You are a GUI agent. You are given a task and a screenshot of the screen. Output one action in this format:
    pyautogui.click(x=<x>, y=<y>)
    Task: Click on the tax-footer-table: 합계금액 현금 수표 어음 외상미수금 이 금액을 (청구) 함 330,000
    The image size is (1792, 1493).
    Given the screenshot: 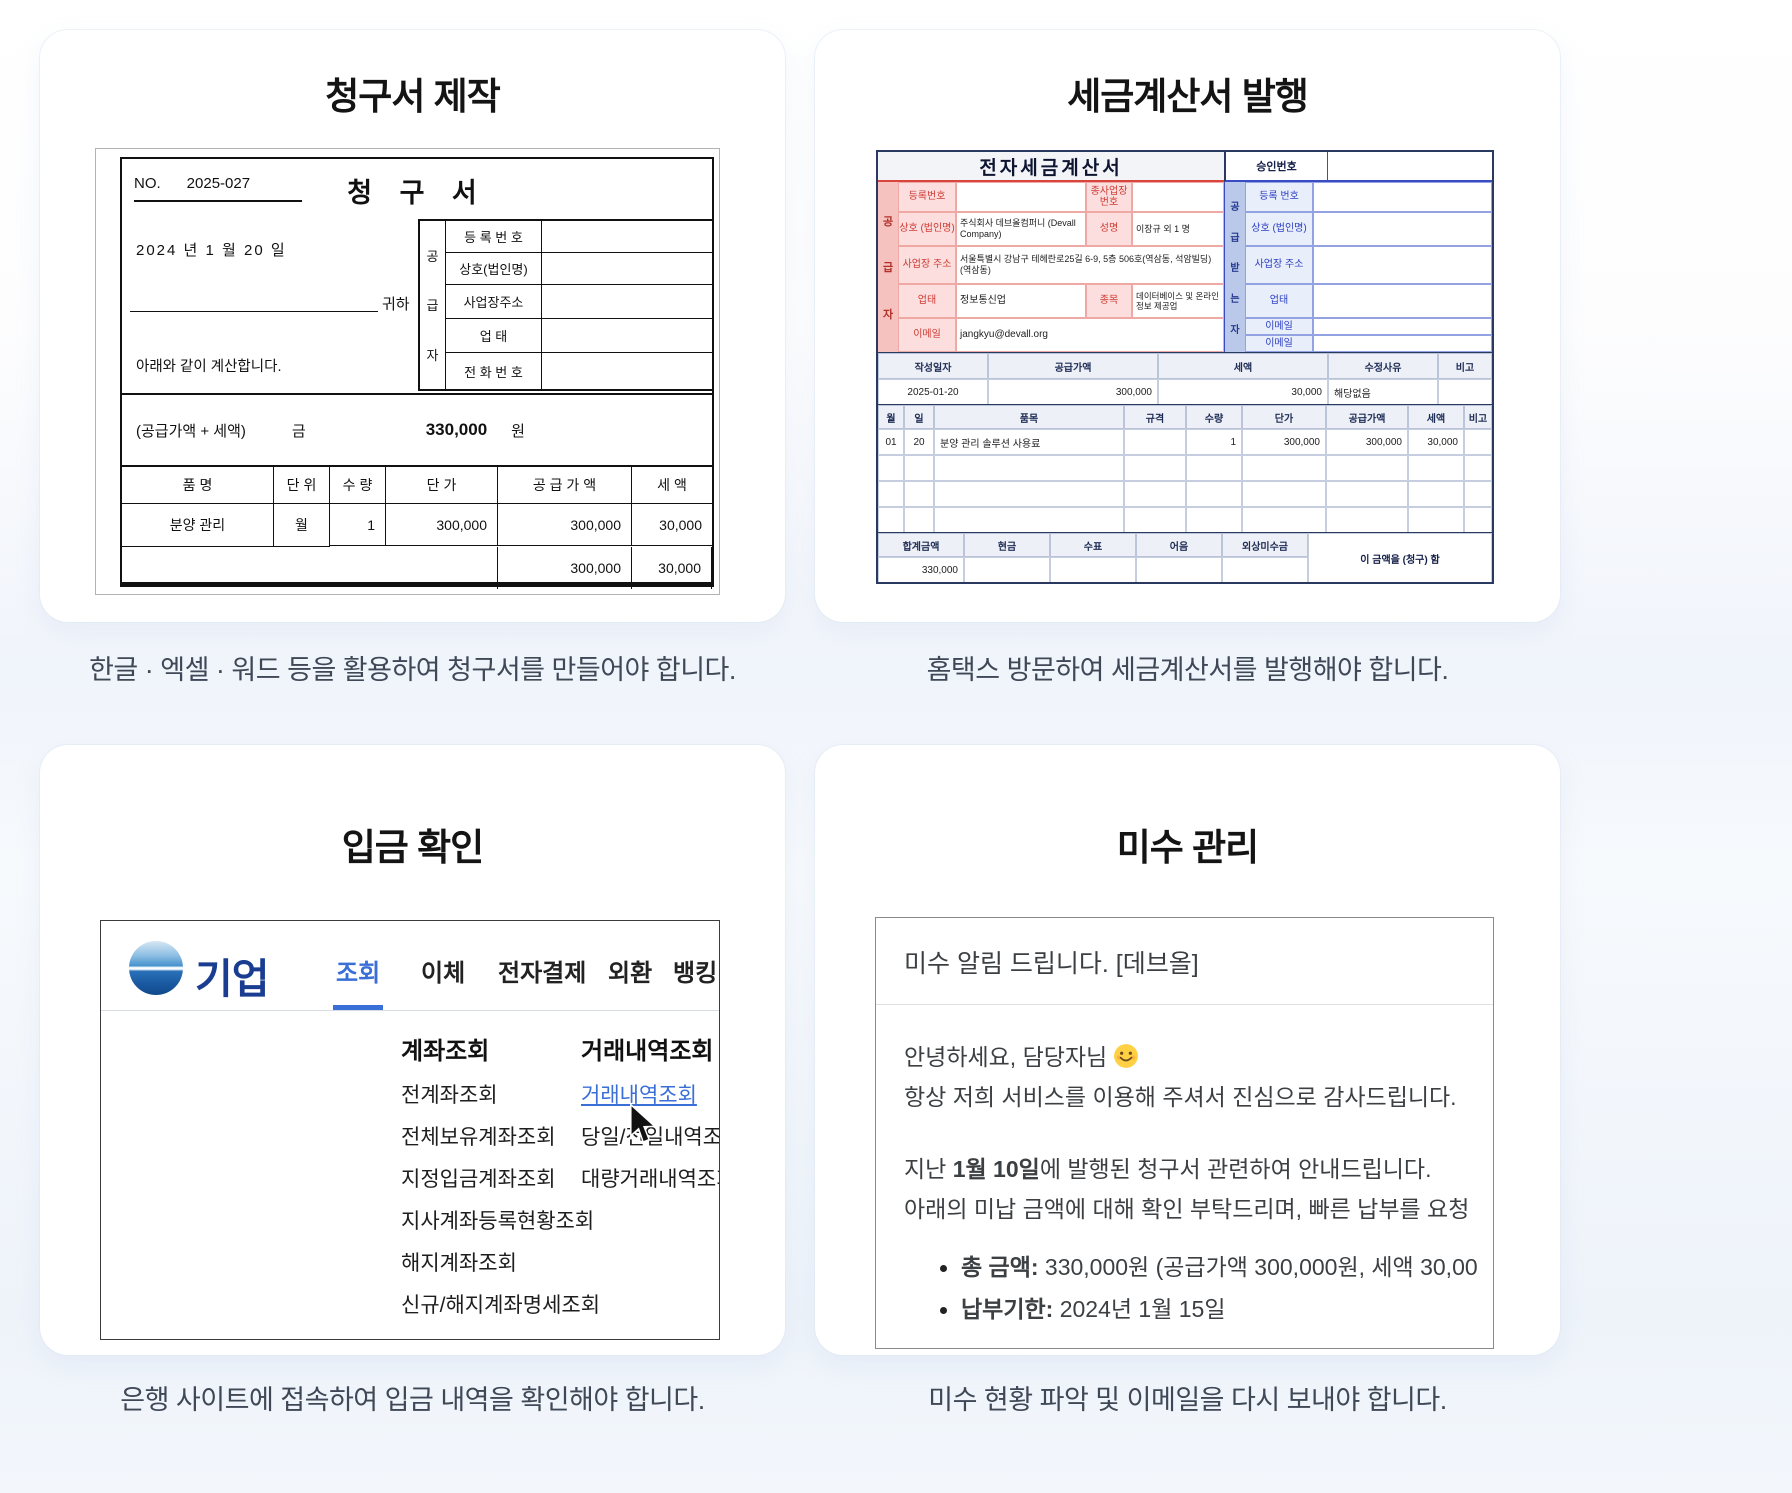 What is the action you would take?
    pyautogui.click(x=1185, y=557)
    